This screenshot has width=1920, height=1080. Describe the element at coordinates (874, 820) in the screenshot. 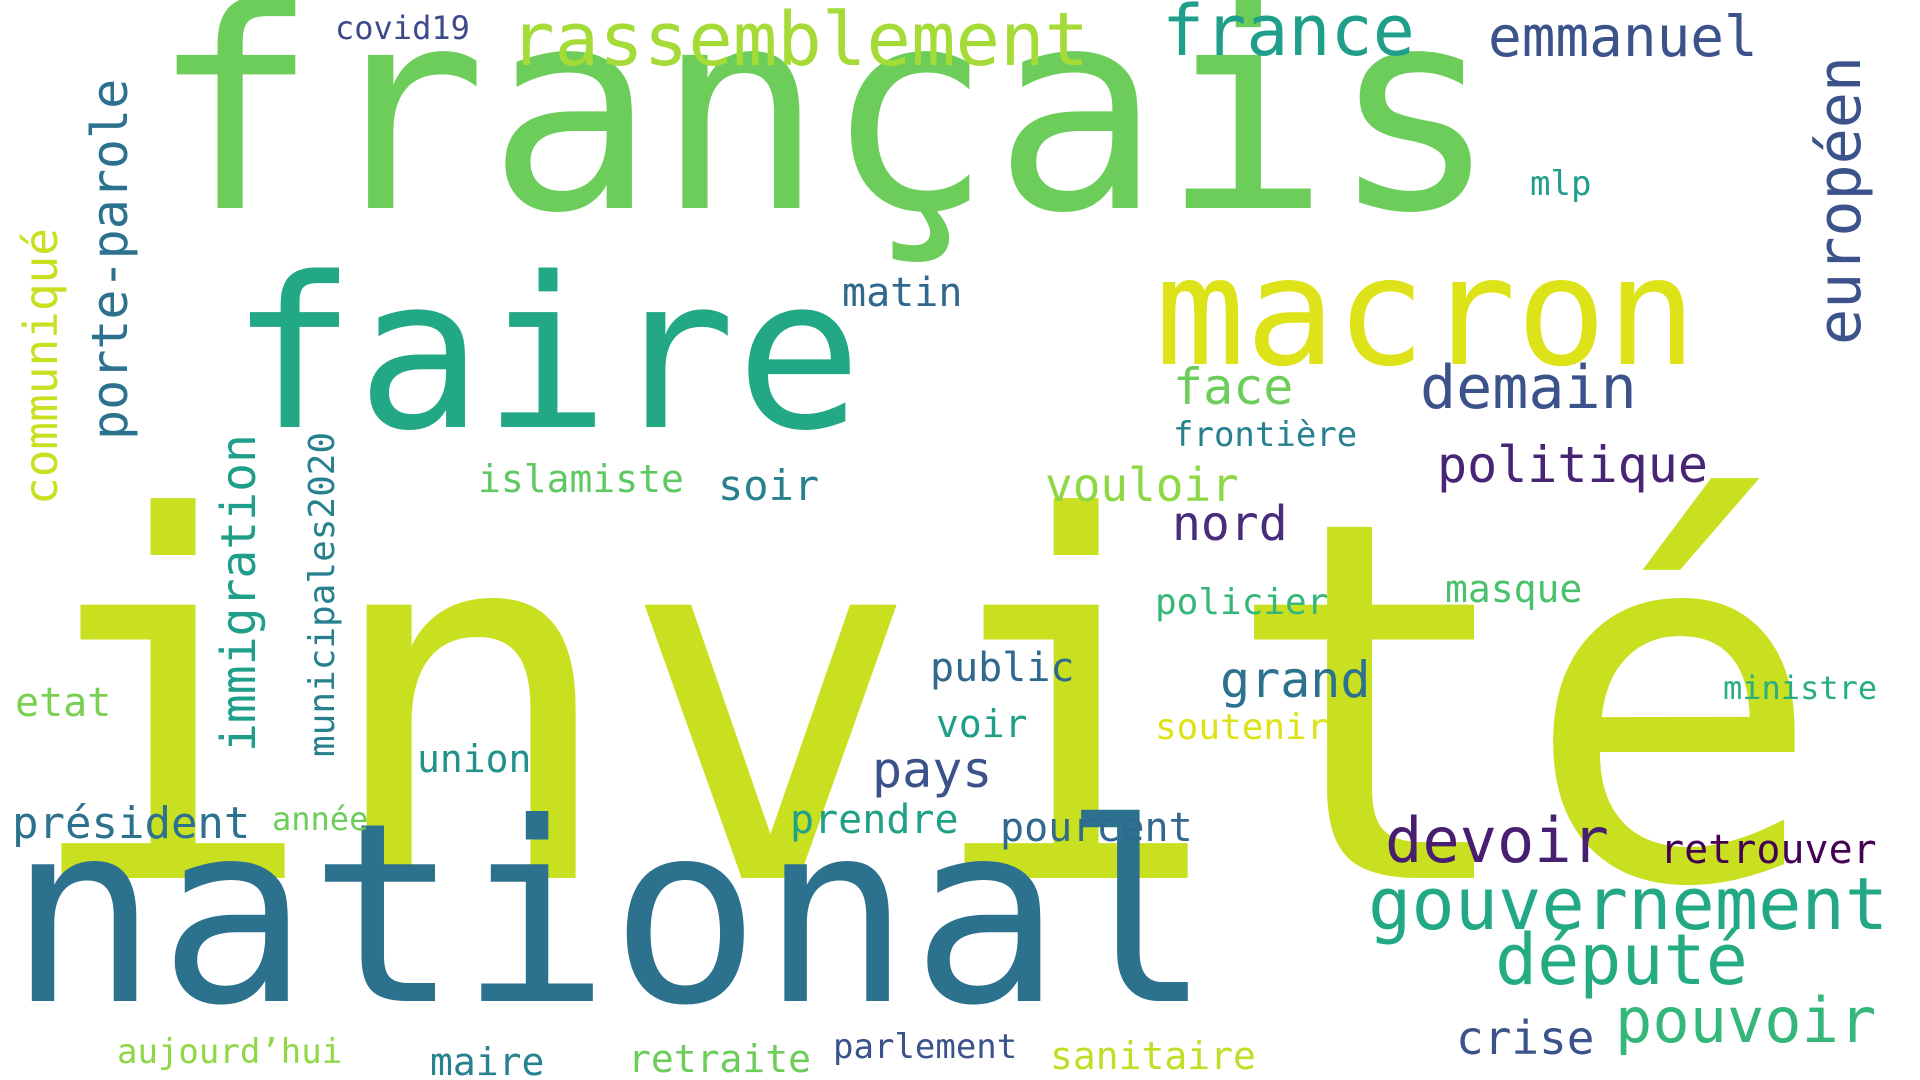

I see `word-prendre: prendre` at that location.